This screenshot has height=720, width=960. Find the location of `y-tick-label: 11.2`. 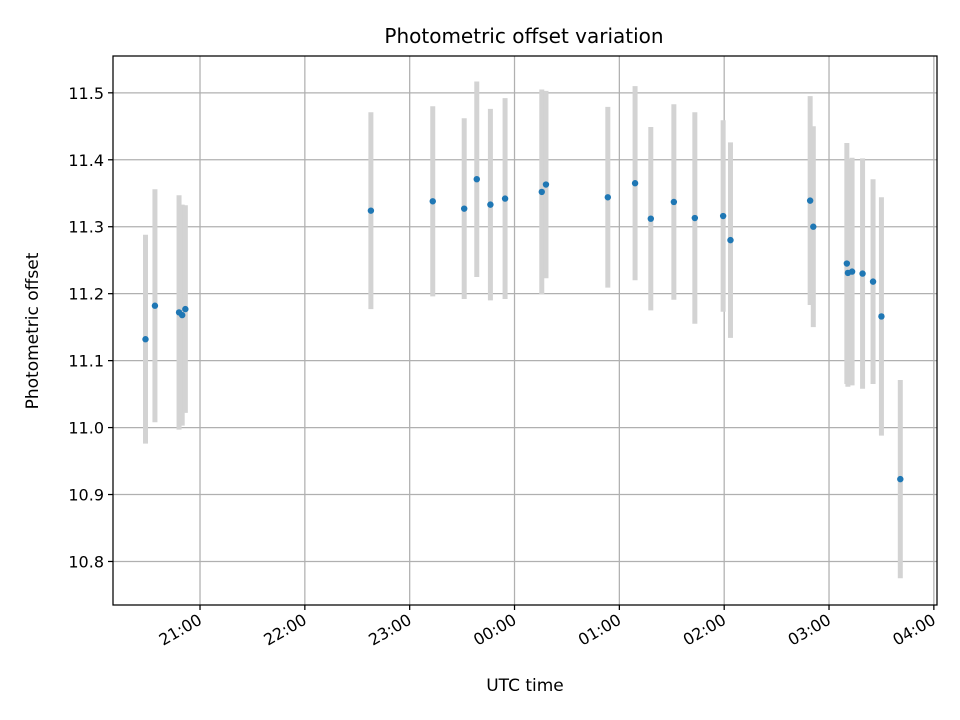

y-tick-label: 11.2 is located at coordinates (86, 294).